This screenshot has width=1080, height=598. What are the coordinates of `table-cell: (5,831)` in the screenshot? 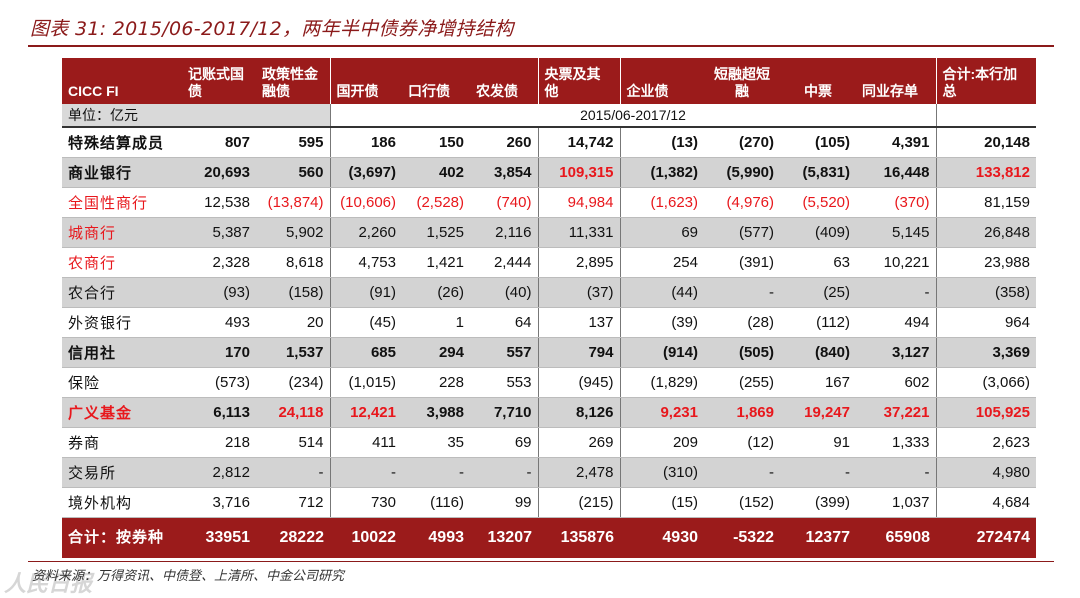 It's located at (818, 172).